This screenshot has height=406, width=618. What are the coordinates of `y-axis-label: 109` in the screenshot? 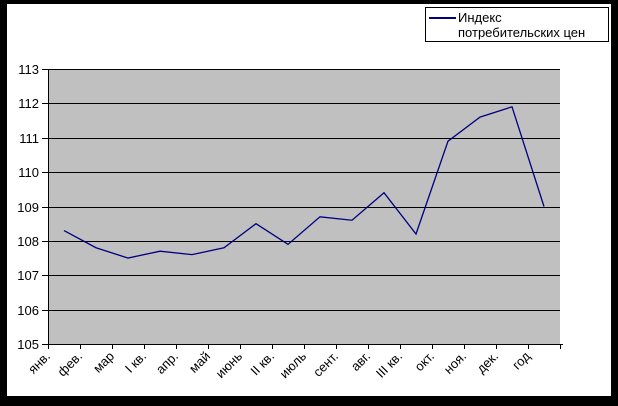 It's located at (28, 207).